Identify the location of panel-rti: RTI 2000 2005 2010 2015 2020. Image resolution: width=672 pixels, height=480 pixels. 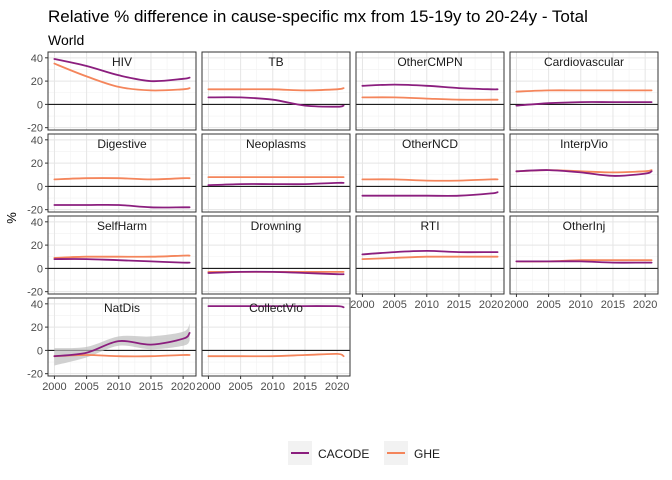
(427, 263).